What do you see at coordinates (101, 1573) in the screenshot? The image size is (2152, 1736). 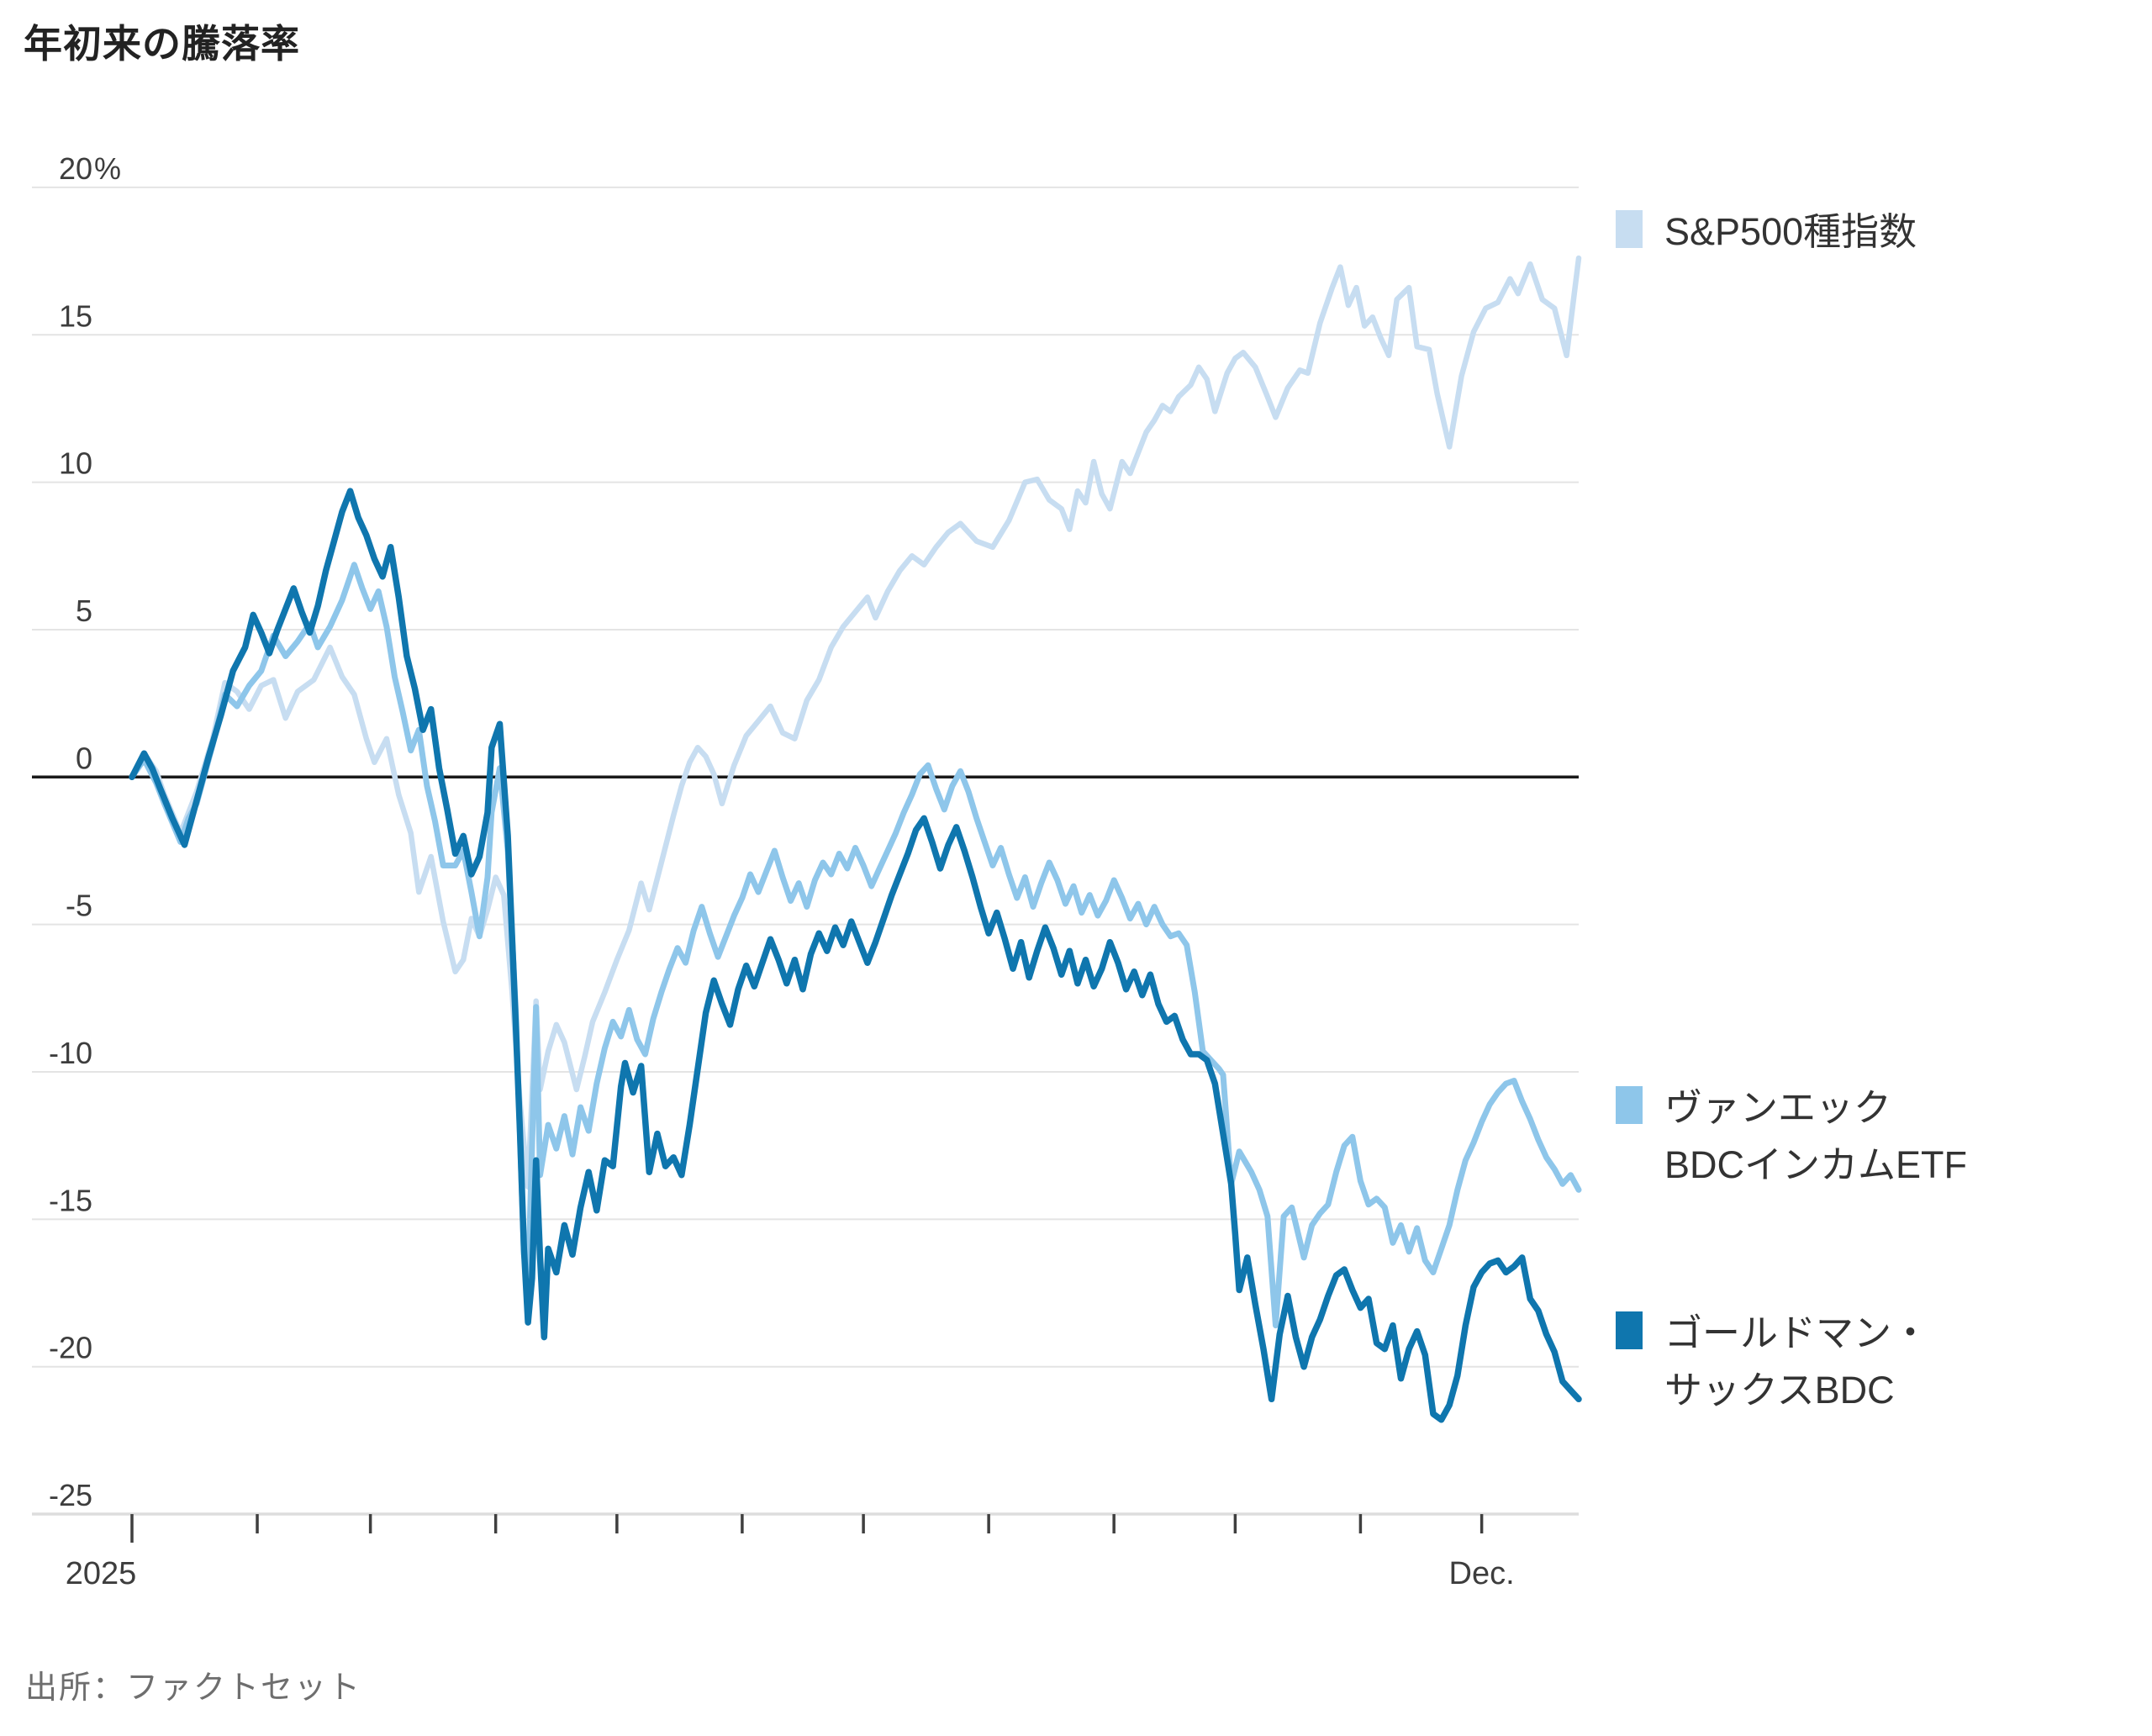 I see `x-axis-start-label: 2025` at bounding box center [101, 1573].